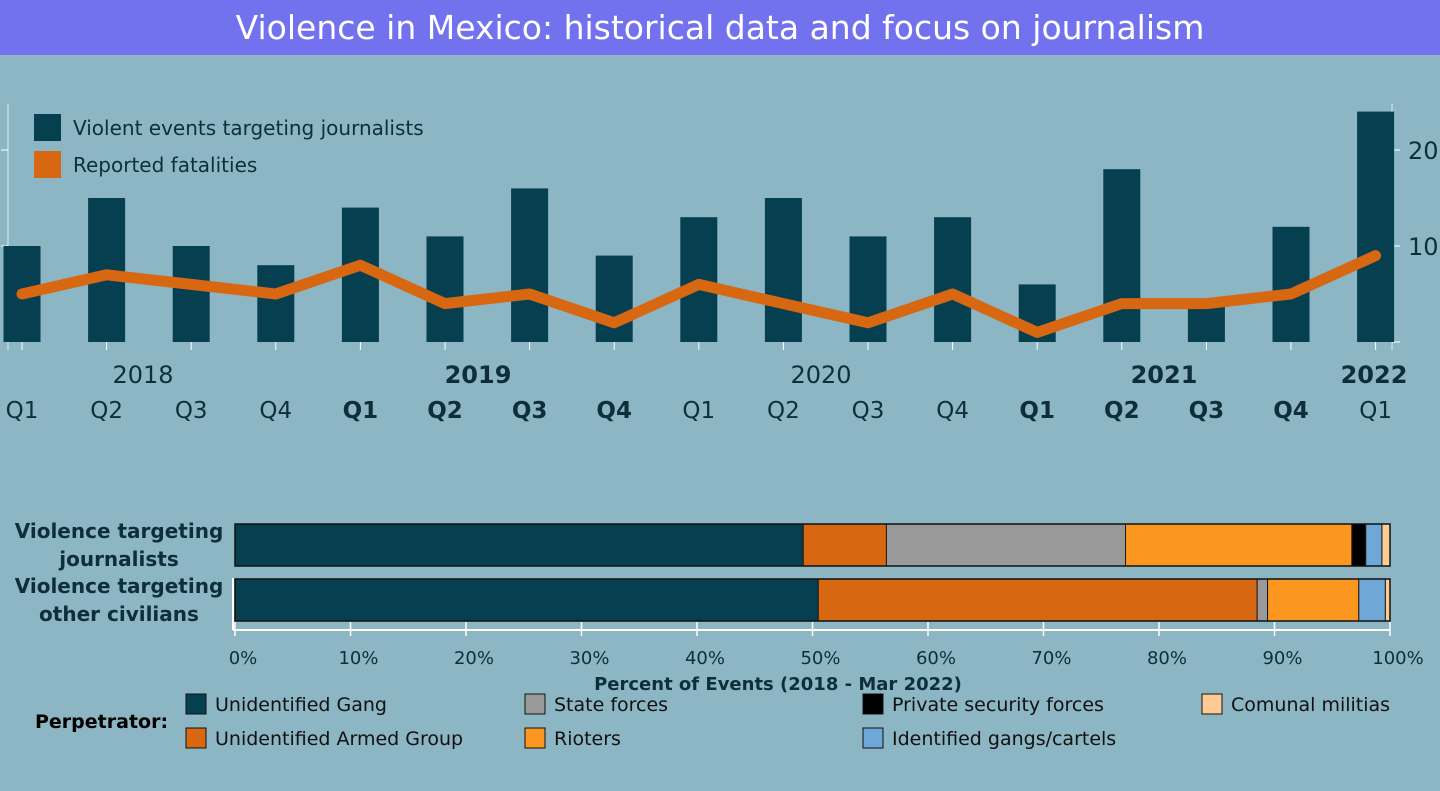 This screenshot has width=1440, height=791. What do you see at coordinates (358, 658) in the screenshot?
I see `x-tick-label: 10%` at bounding box center [358, 658].